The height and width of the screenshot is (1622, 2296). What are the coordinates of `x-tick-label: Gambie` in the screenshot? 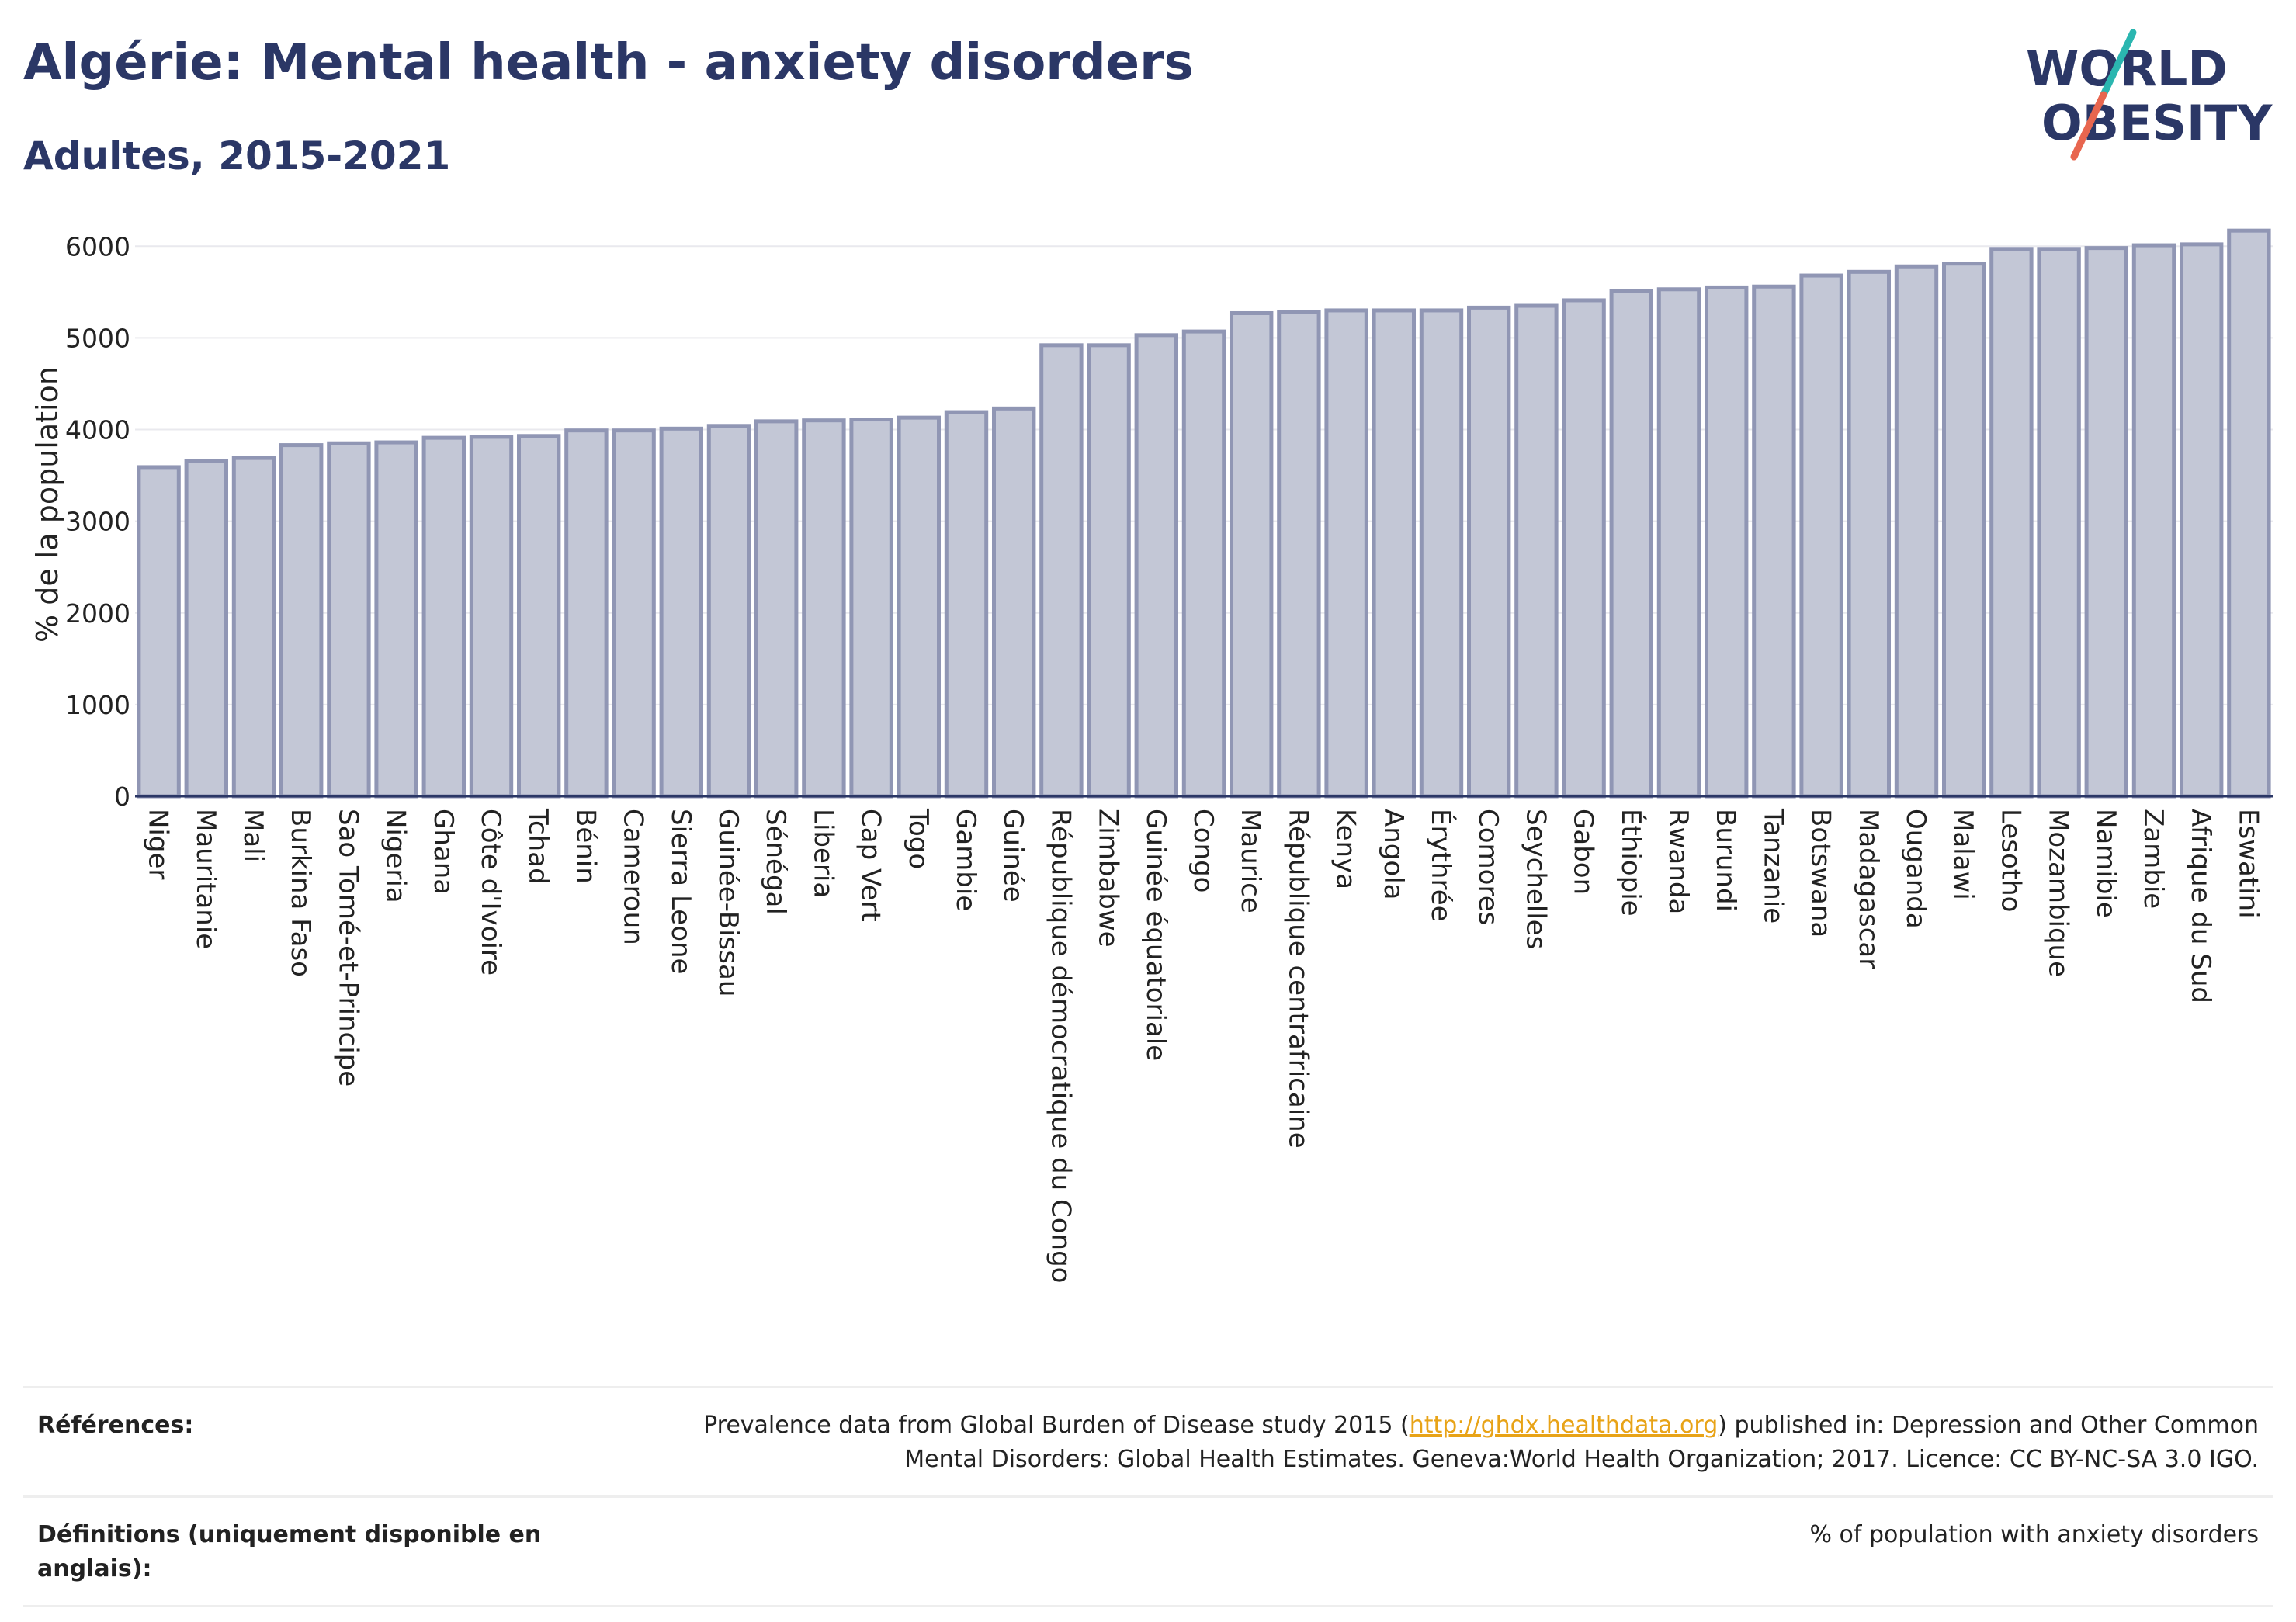 It's located at (965, 860).